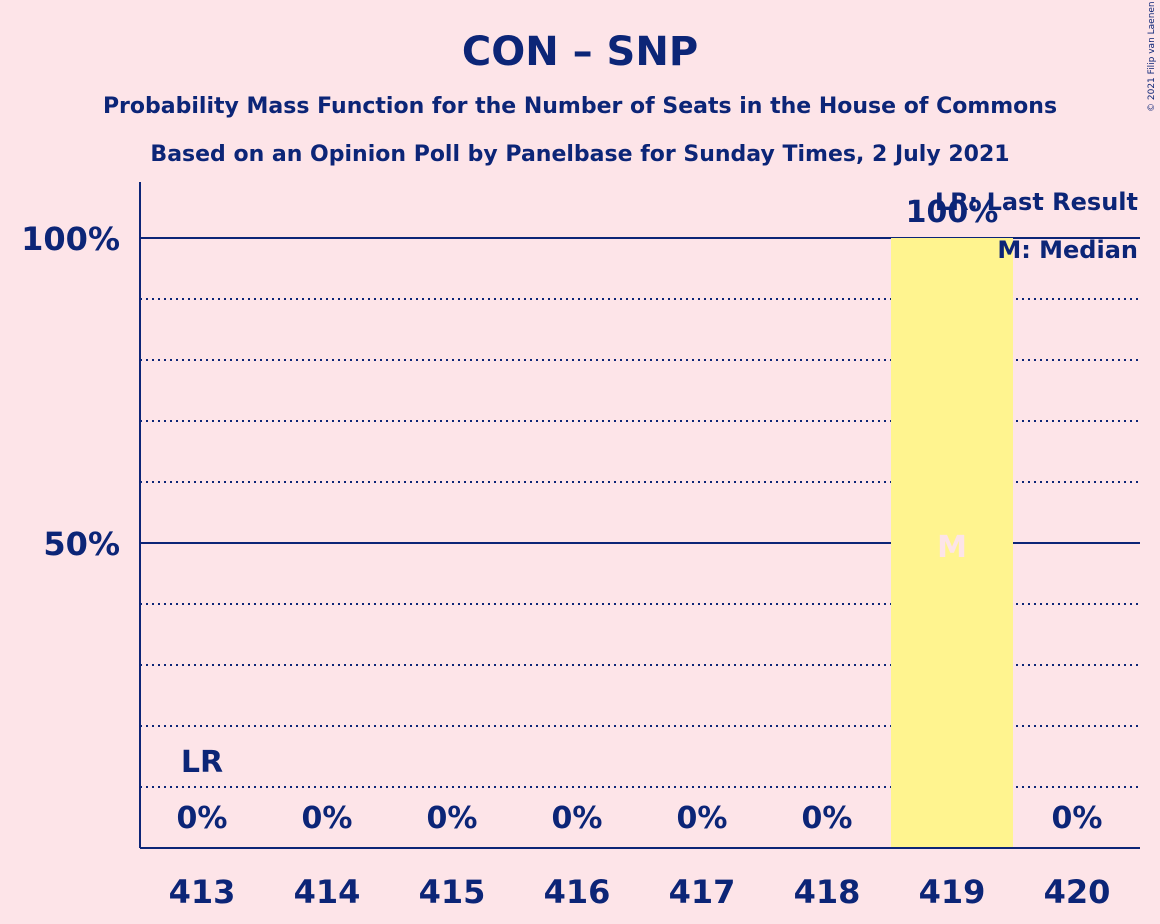  What do you see at coordinates (1036, 202) in the screenshot?
I see `legend-entry: LR: Last Result` at bounding box center [1036, 202].